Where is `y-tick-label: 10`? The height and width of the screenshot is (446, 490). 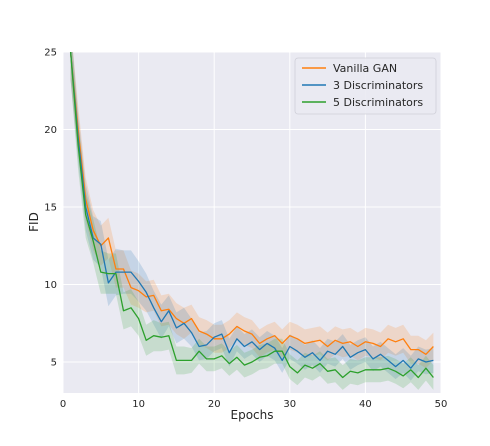
y-tick-label: 10 is located at coordinates (50, 285).